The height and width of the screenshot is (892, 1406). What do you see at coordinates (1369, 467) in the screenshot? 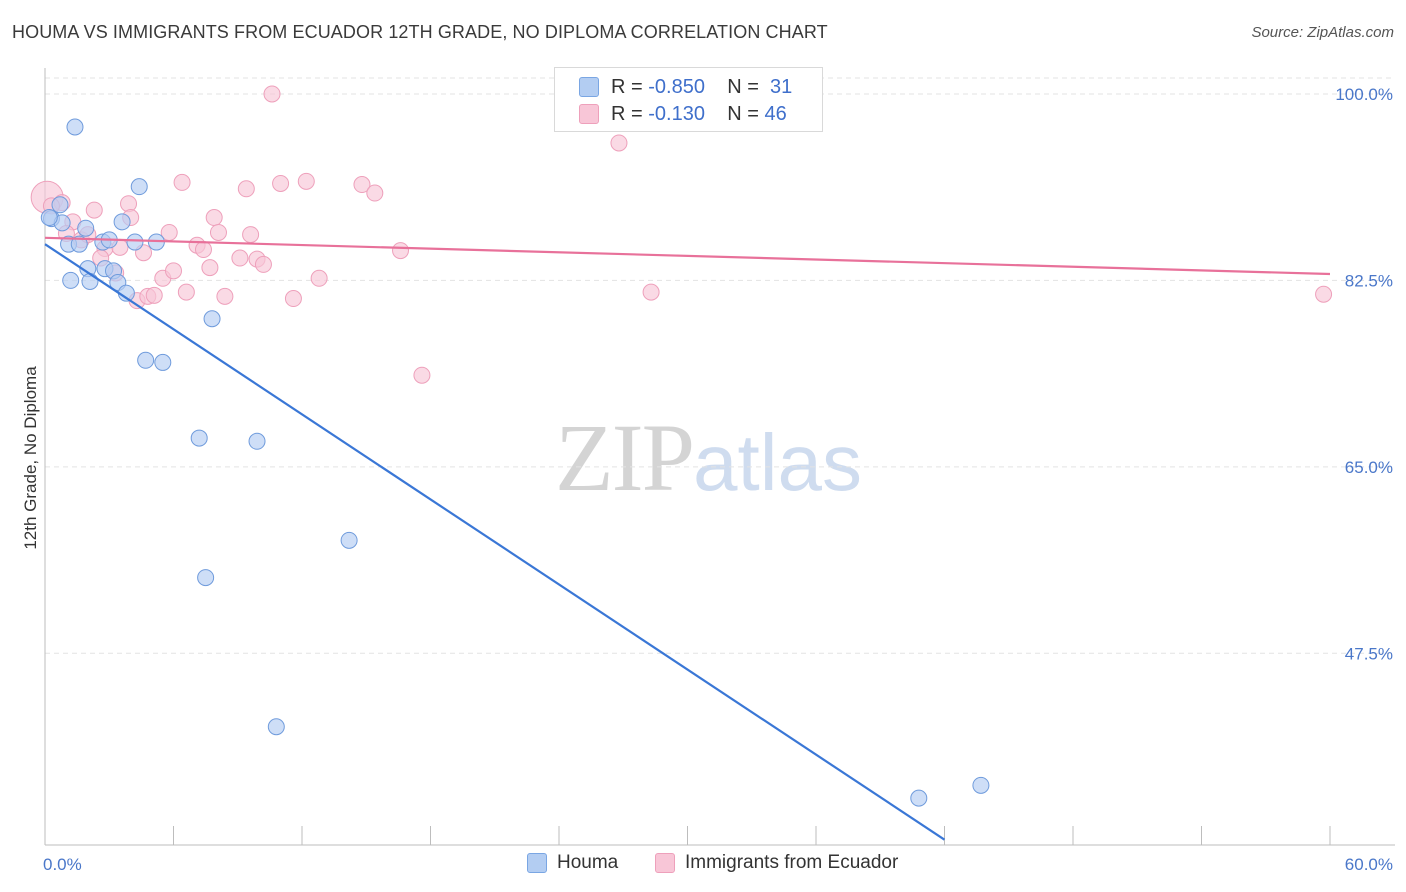
I see `y-tick-label: 65.0%` at bounding box center [1369, 467].